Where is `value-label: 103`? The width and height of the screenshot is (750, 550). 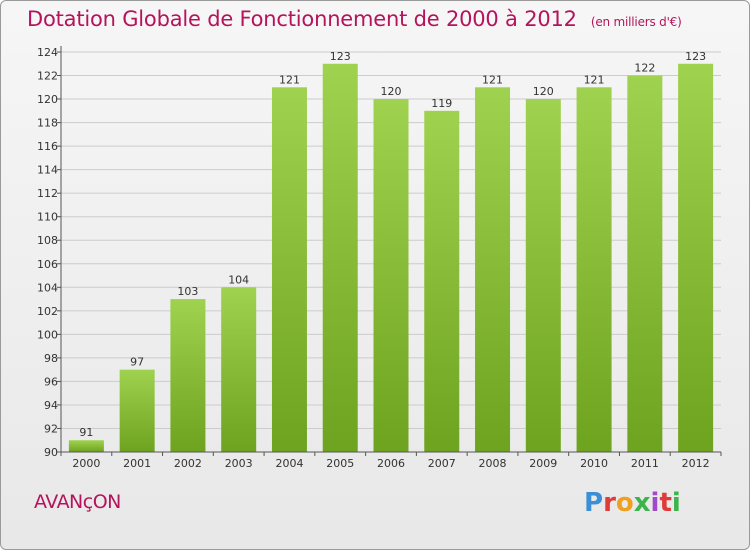 value-label: 103 is located at coordinates (187, 291).